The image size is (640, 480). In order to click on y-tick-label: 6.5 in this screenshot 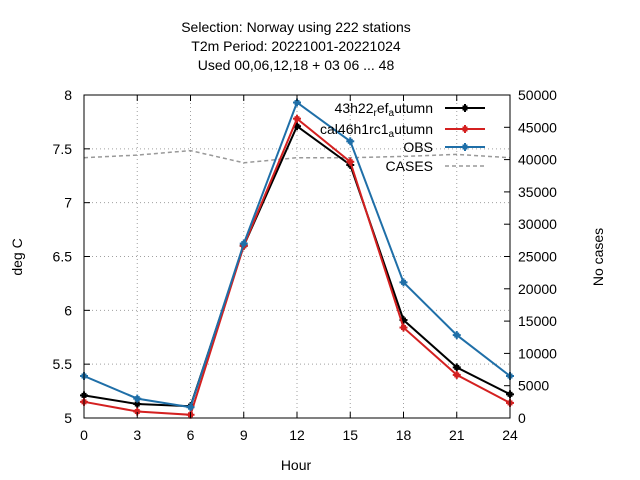, I will do `click(63, 257)`.